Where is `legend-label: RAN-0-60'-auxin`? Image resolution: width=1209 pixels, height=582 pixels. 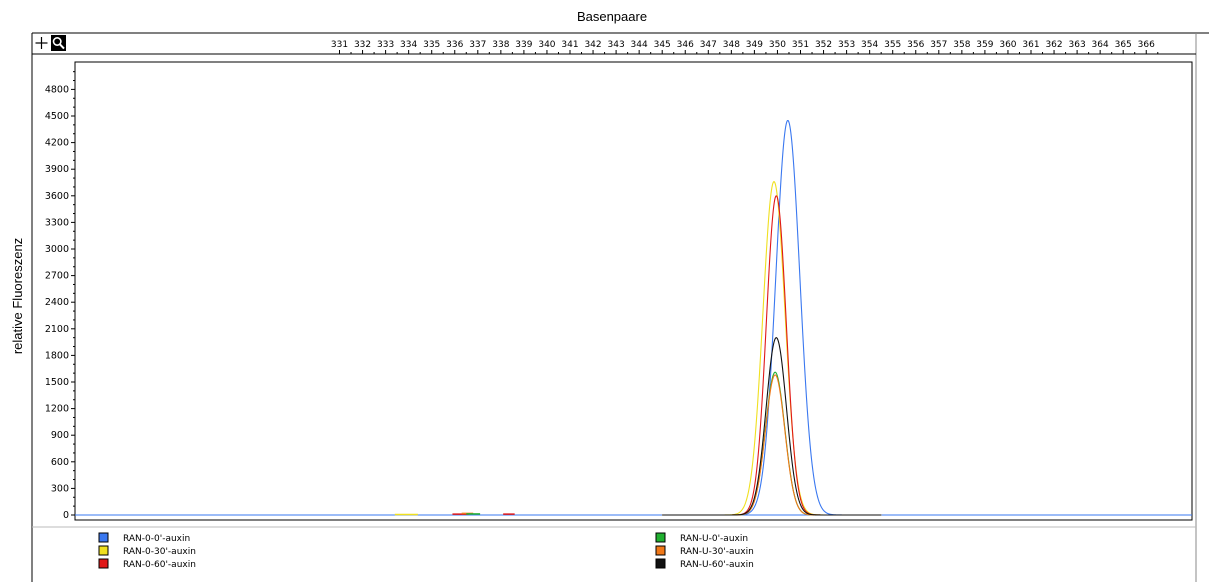
legend-label: RAN-0-60'-auxin is located at coordinates (159, 565).